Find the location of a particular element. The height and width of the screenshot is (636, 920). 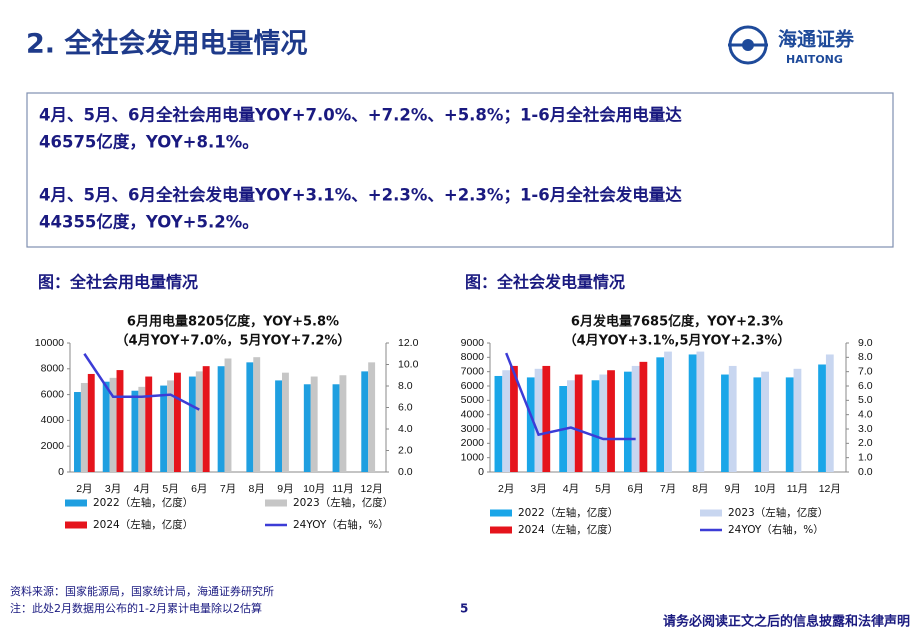

legend-label: 2022（左轴，亿度） is located at coordinates (143, 502).